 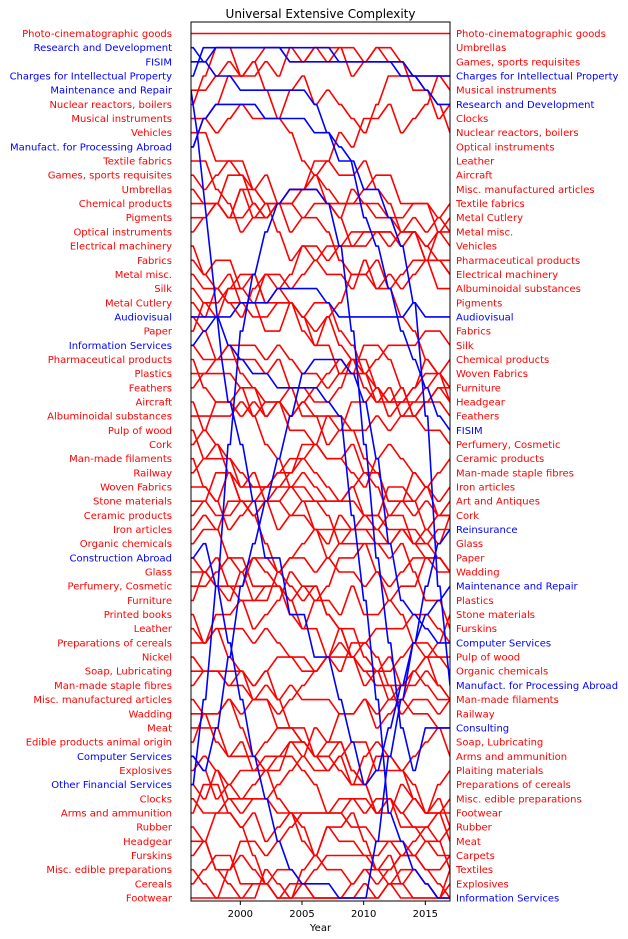 I want to click on left-label: Iron articles, so click(x=142, y=530).